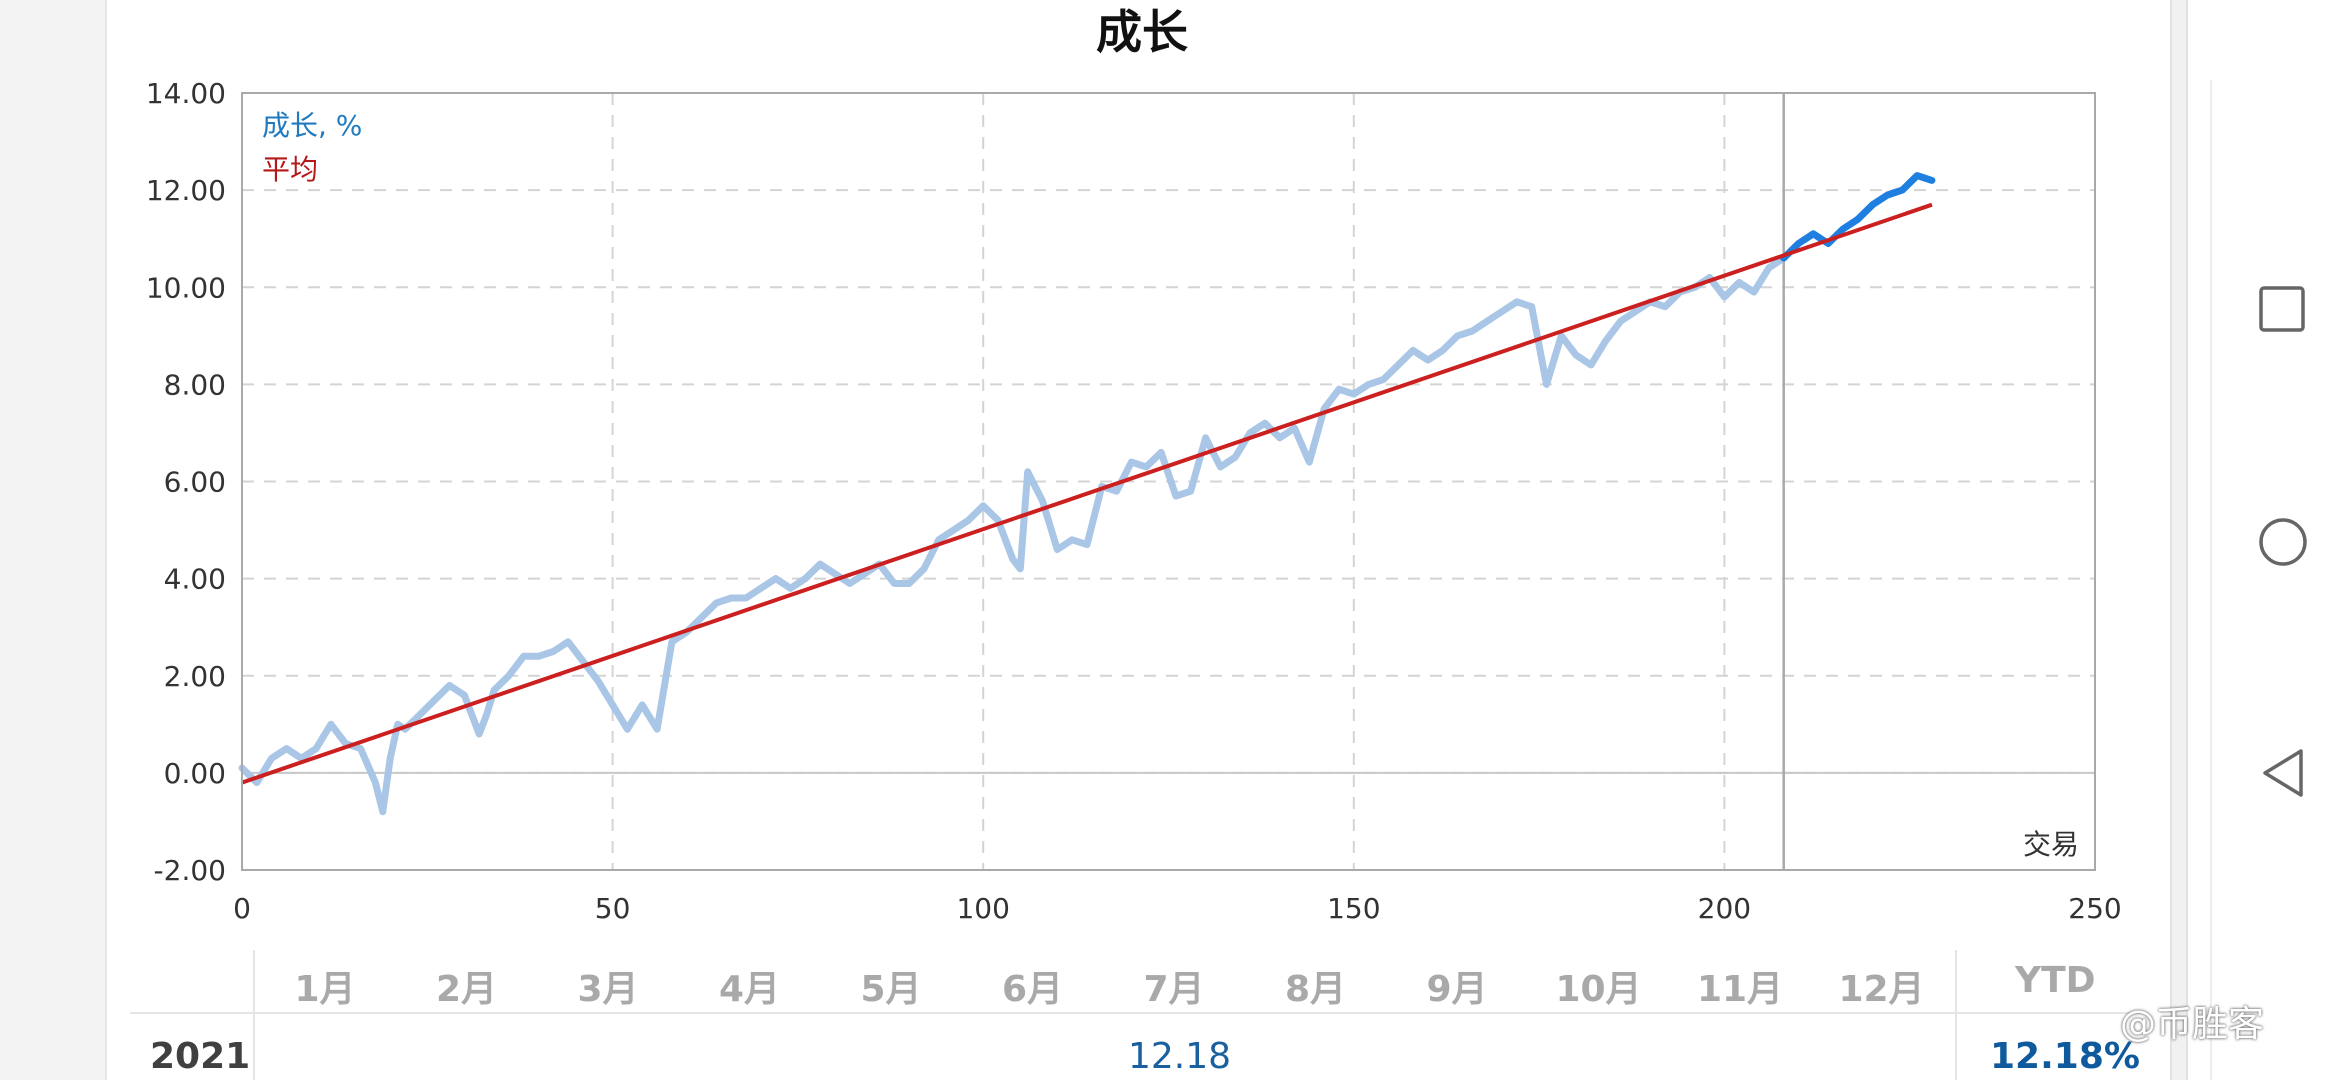 The height and width of the screenshot is (1080, 2340). Describe the element at coordinates (2211, 580) in the screenshot. I see `panel-edge-inner` at that location.